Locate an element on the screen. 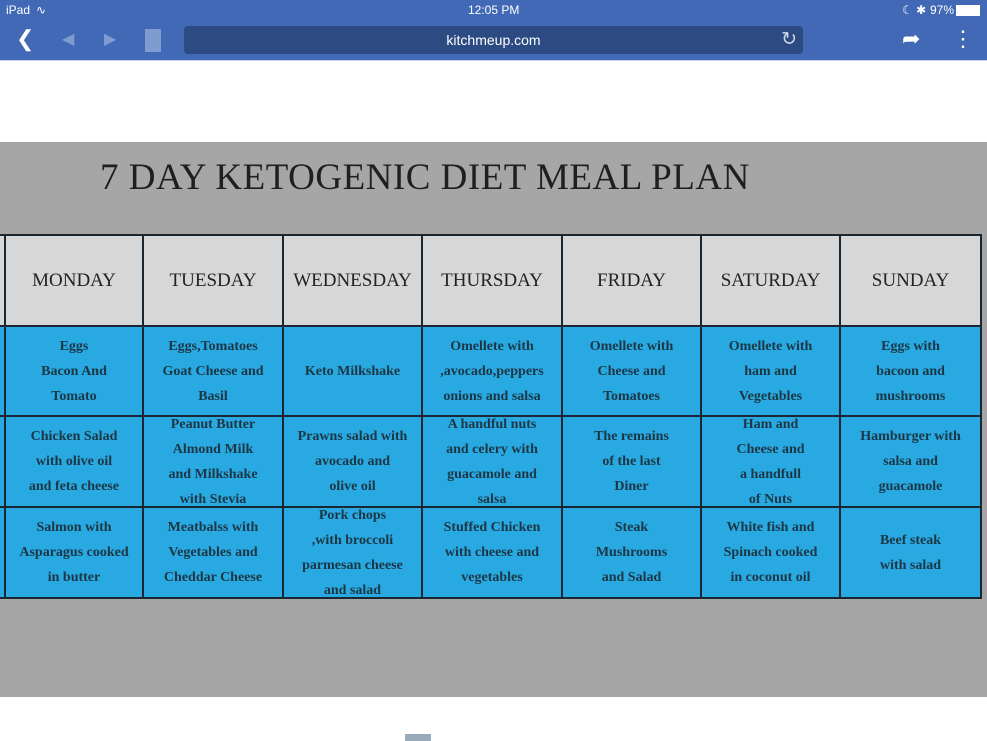  meal-cell: Salmon with Asparagus cooked in butter is located at coordinates (74, 552).